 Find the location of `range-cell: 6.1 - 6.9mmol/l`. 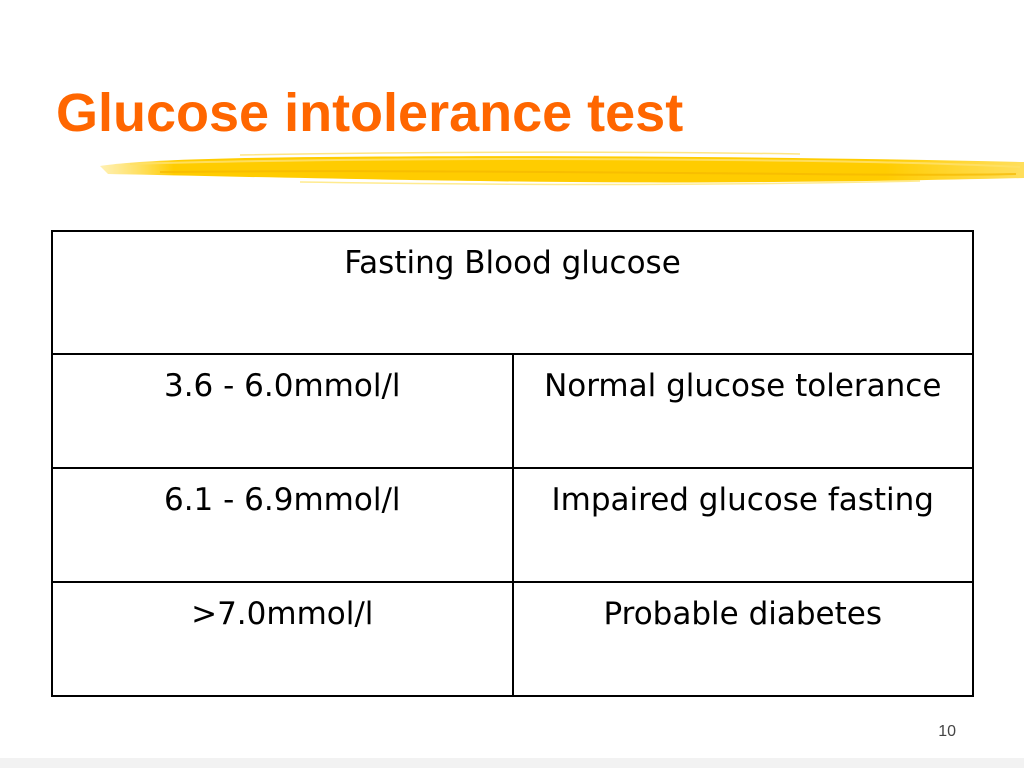

range-cell: 6.1 - 6.9mmol/l is located at coordinates (282, 525).